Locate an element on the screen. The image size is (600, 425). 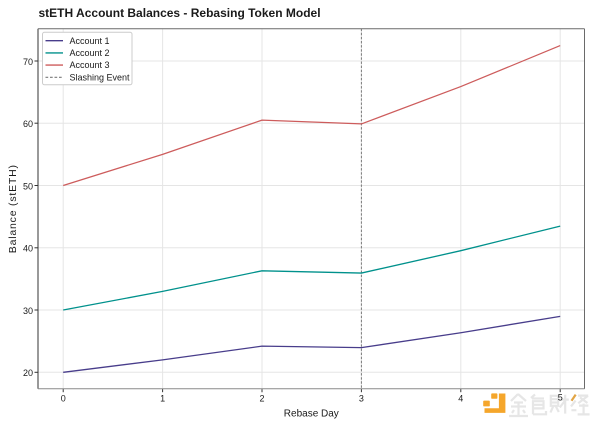
svg-text: Balance (stETH) is located at coordinates (13, 208).